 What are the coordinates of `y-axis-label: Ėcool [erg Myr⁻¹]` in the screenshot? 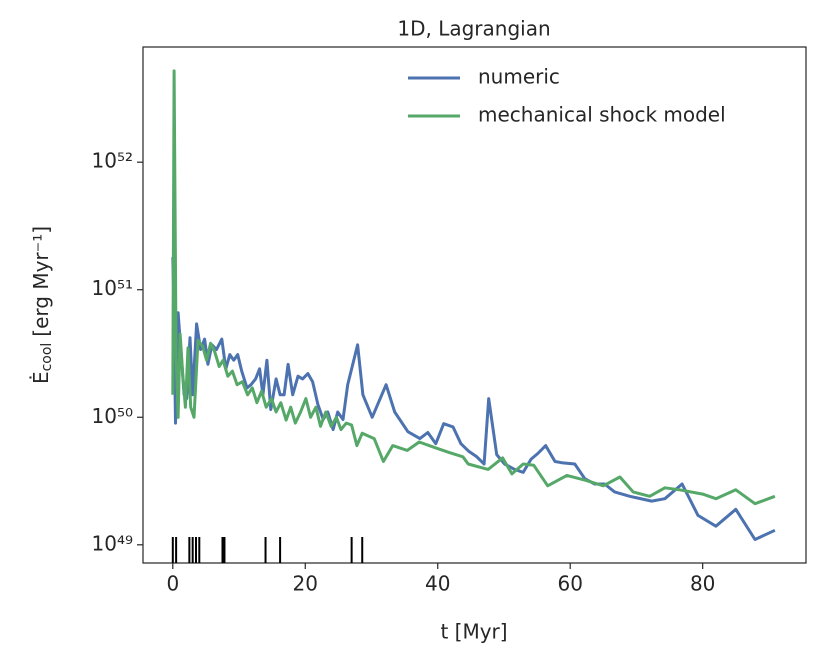 It's located at (42, 305).